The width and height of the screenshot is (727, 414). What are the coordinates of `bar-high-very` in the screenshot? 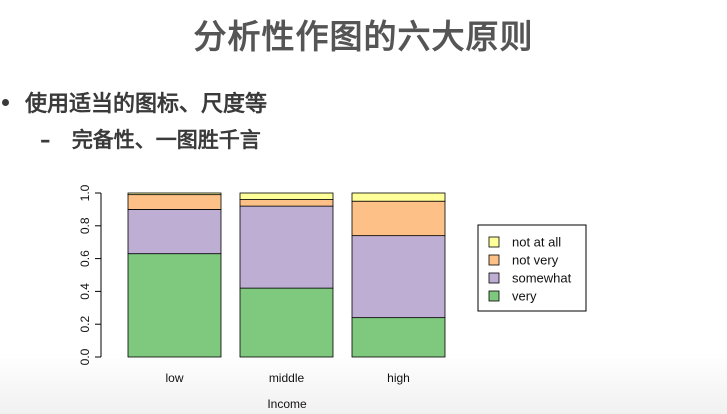 It's located at (398, 337).